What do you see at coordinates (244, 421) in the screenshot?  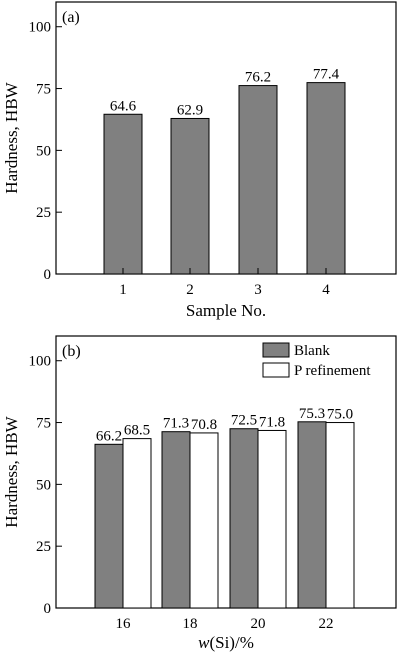 I see `data-label: 72.5` at bounding box center [244, 421].